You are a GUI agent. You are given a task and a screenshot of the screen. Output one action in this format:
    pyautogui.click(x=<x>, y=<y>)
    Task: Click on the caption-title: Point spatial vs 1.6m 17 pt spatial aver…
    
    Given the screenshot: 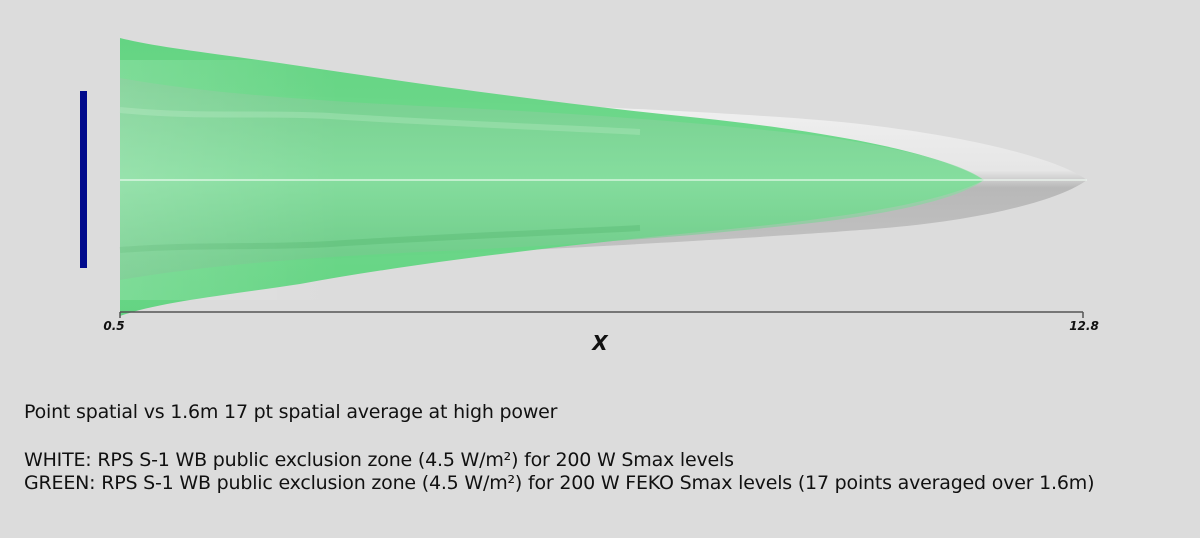 What is the action you would take?
    pyautogui.click(x=291, y=412)
    